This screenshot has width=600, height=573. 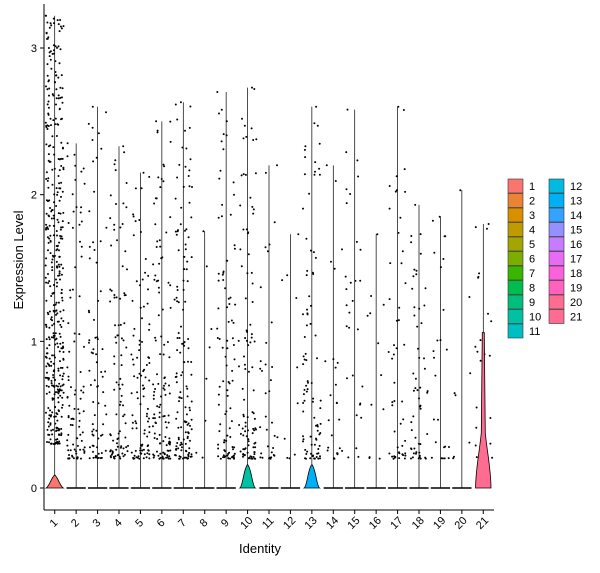 I want to click on x-tick-label-19: 19, so click(x=439, y=523).